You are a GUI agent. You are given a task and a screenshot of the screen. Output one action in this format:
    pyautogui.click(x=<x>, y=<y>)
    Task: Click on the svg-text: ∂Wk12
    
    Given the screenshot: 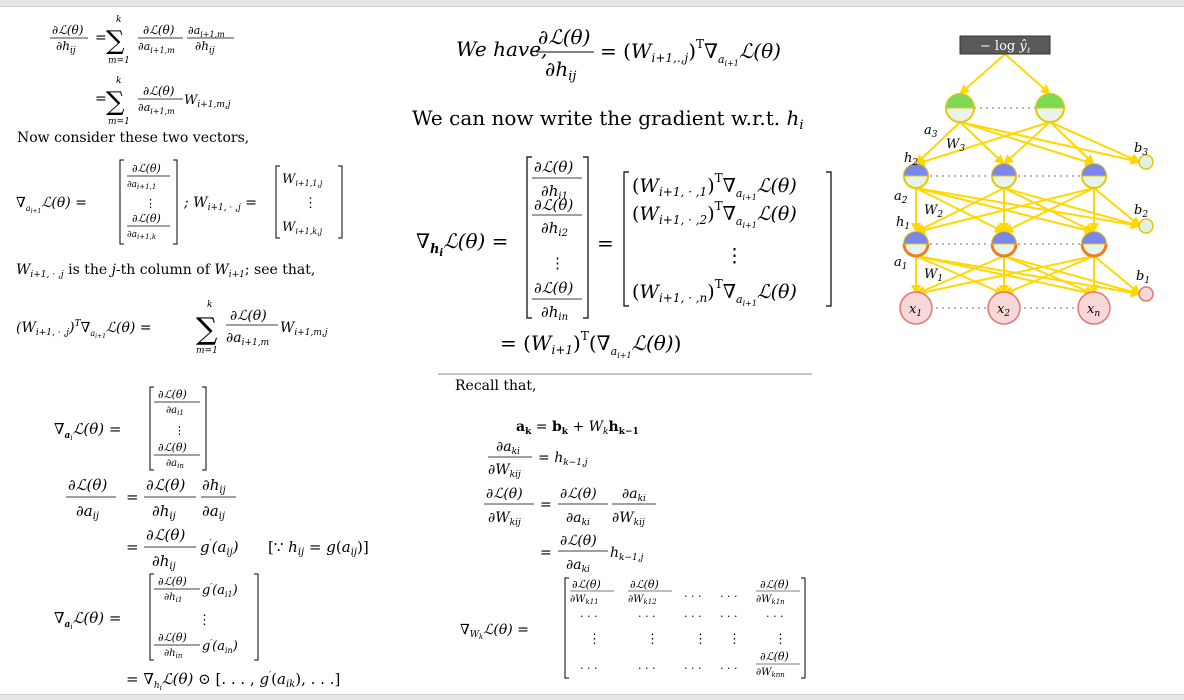 What is the action you would take?
    pyautogui.click(x=642, y=600)
    